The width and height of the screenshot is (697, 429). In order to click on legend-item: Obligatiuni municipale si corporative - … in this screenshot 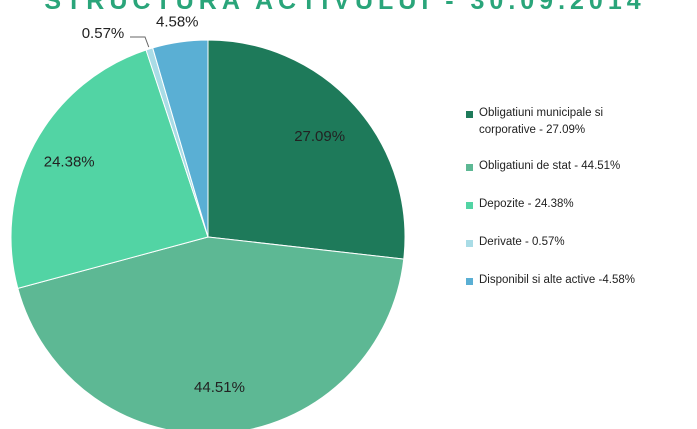, I will do `click(580, 134)`.